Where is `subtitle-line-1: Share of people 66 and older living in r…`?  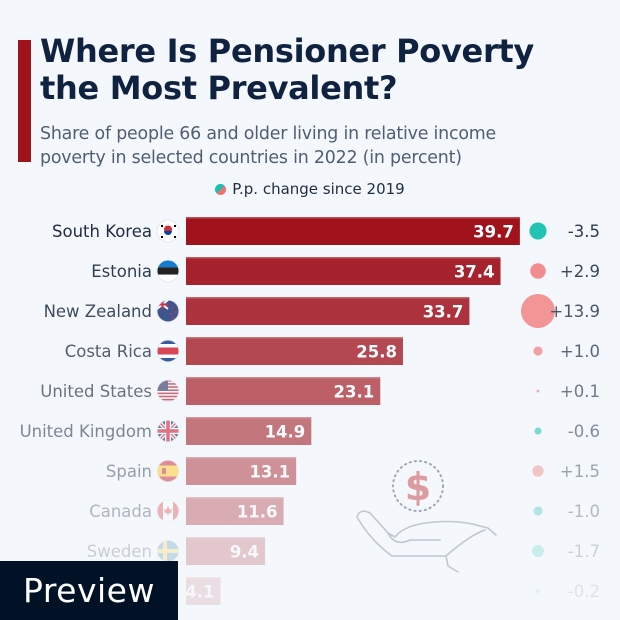
subtitle-line-1: Share of people 66 and older living in r… is located at coordinates (268, 134).